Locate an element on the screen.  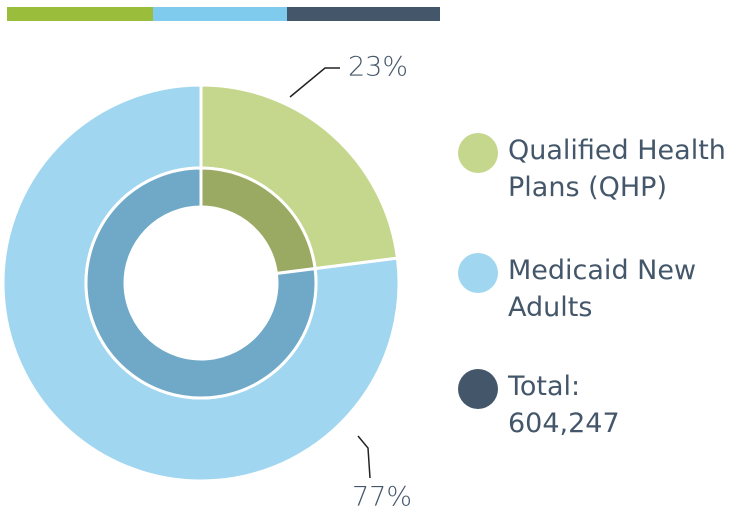
data-label: 23% is located at coordinates (378, 67).